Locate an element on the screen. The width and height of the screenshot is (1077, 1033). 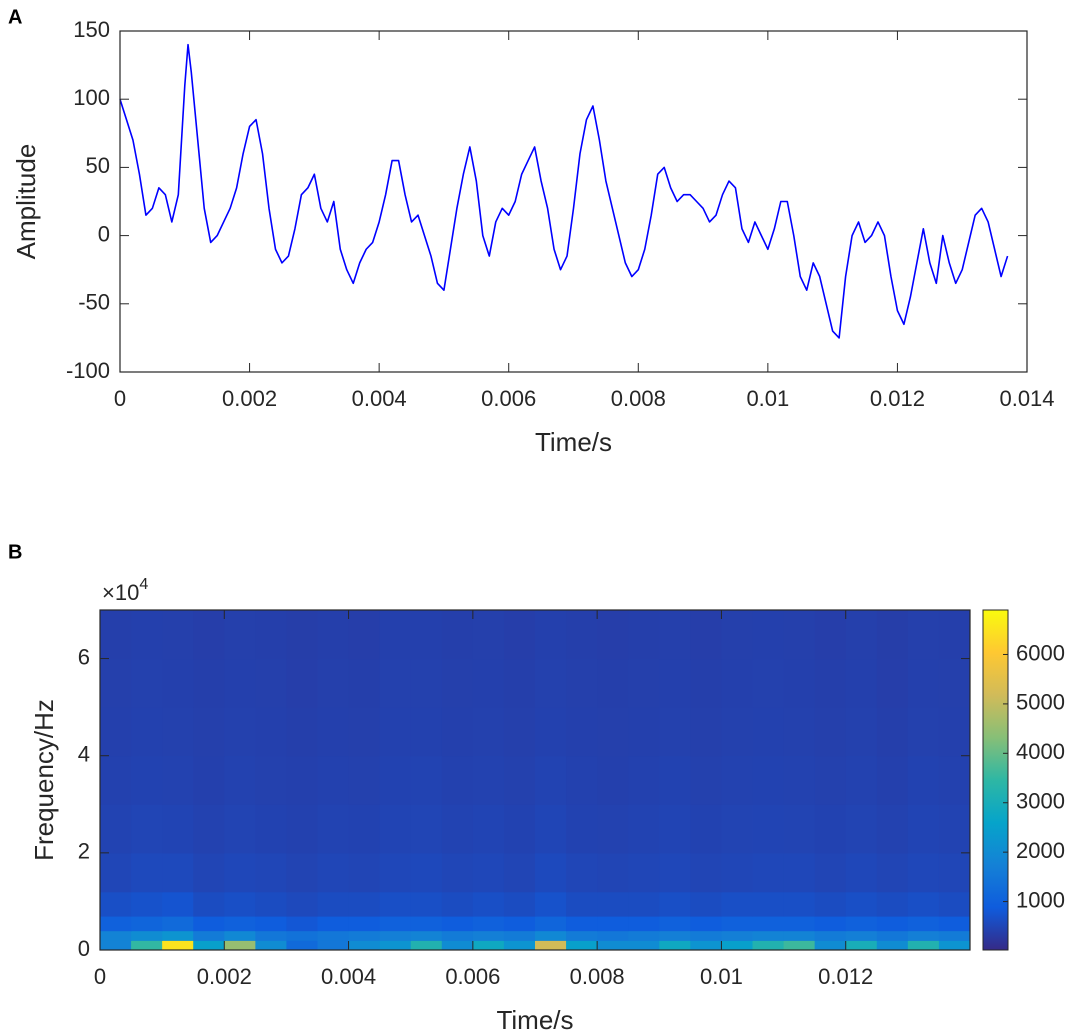
x-axis-label: Time/s is located at coordinates (573, 442).